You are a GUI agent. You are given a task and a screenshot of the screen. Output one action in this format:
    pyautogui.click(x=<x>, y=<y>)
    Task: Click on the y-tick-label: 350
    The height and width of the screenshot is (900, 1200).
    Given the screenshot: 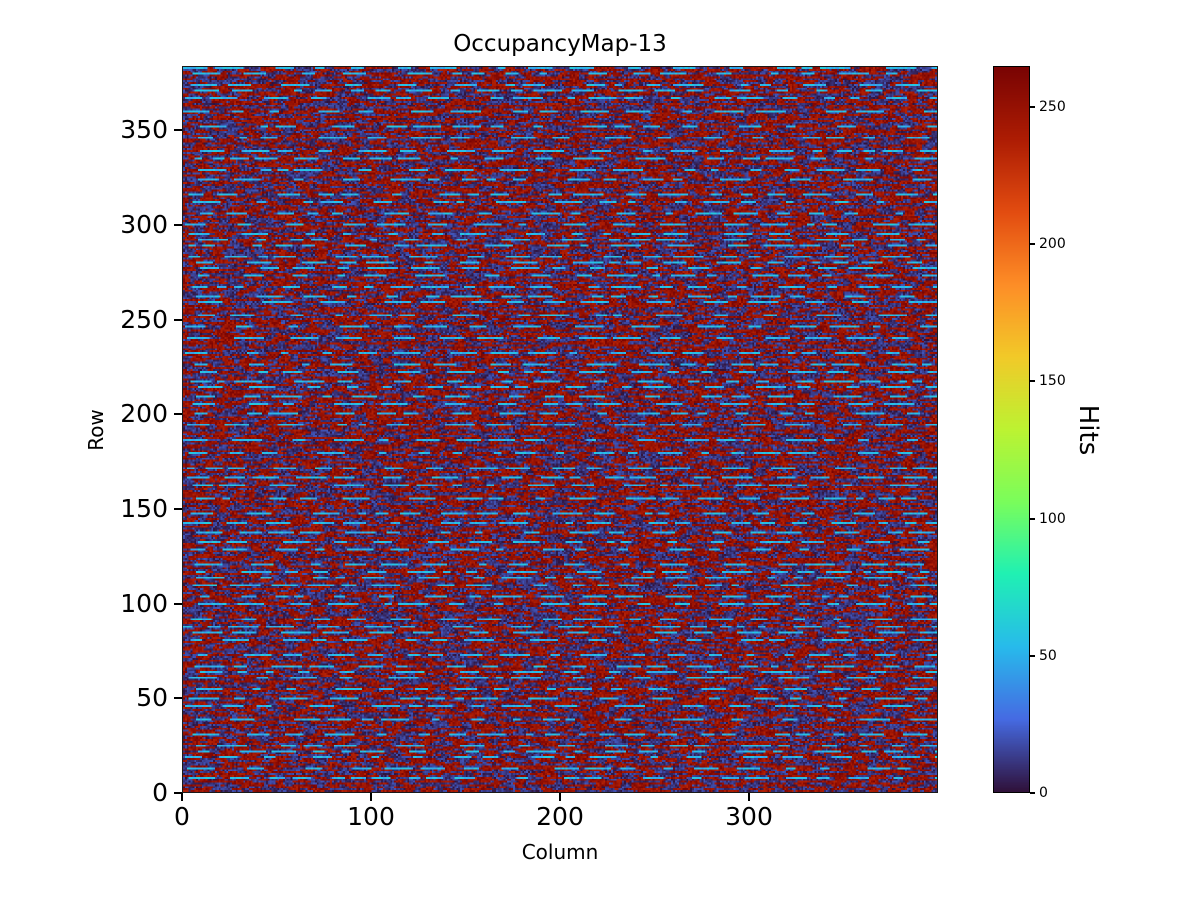 What is the action you would take?
    pyautogui.click(x=144, y=130)
    